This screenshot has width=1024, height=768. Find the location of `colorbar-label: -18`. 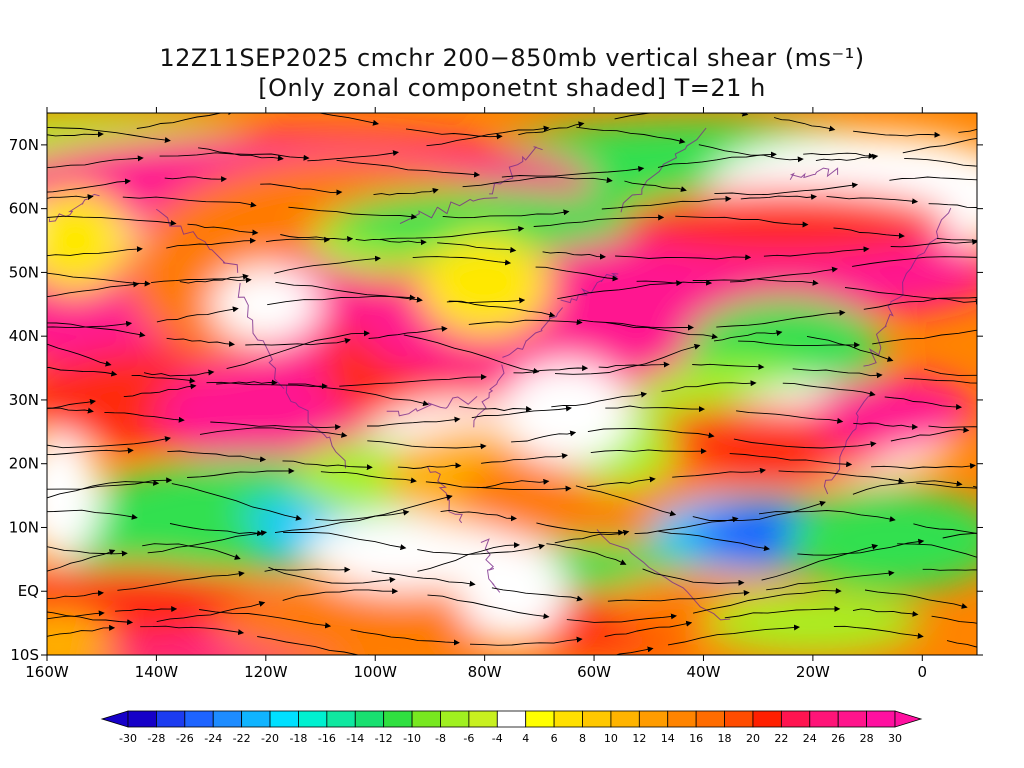

colorbar-label: -18 is located at coordinates (298, 738).